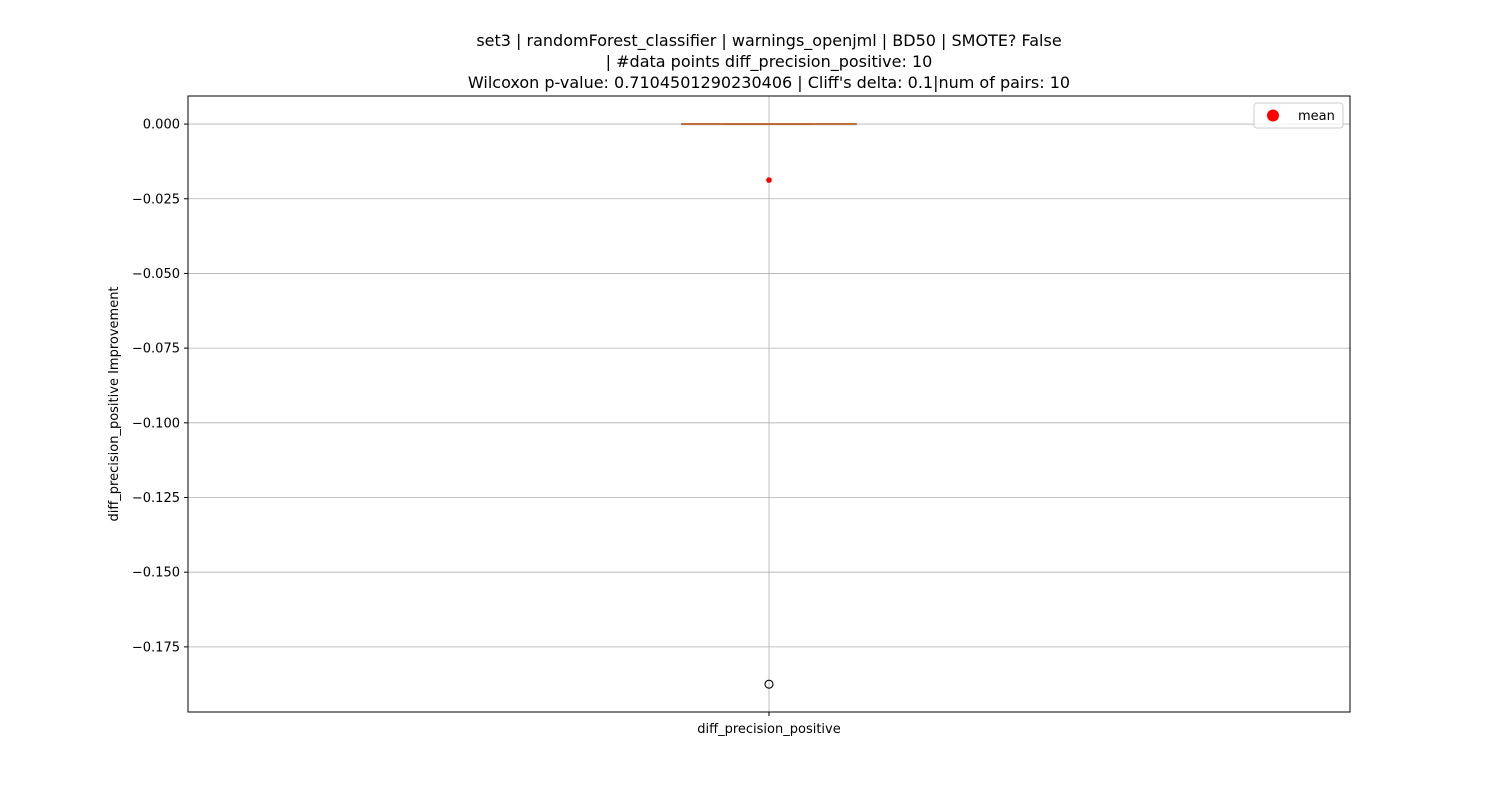 The width and height of the screenshot is (1500, 800). Describe the element at coordinates (156, 199) in the screenshot. I see `y-tick-label: −0.025` at that location.